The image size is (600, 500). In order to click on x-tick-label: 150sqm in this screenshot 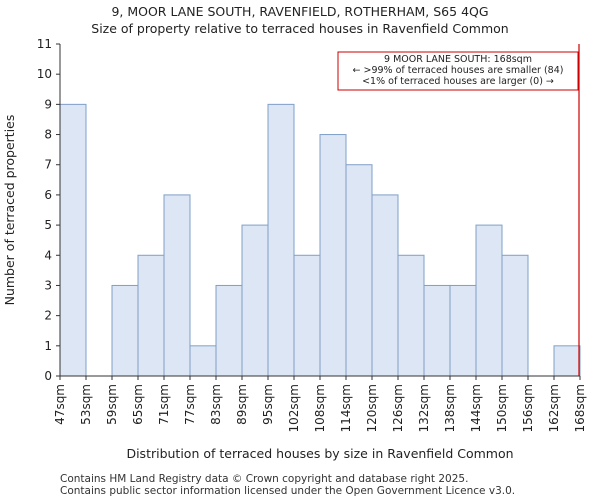, I will do `click(502, 408)`.